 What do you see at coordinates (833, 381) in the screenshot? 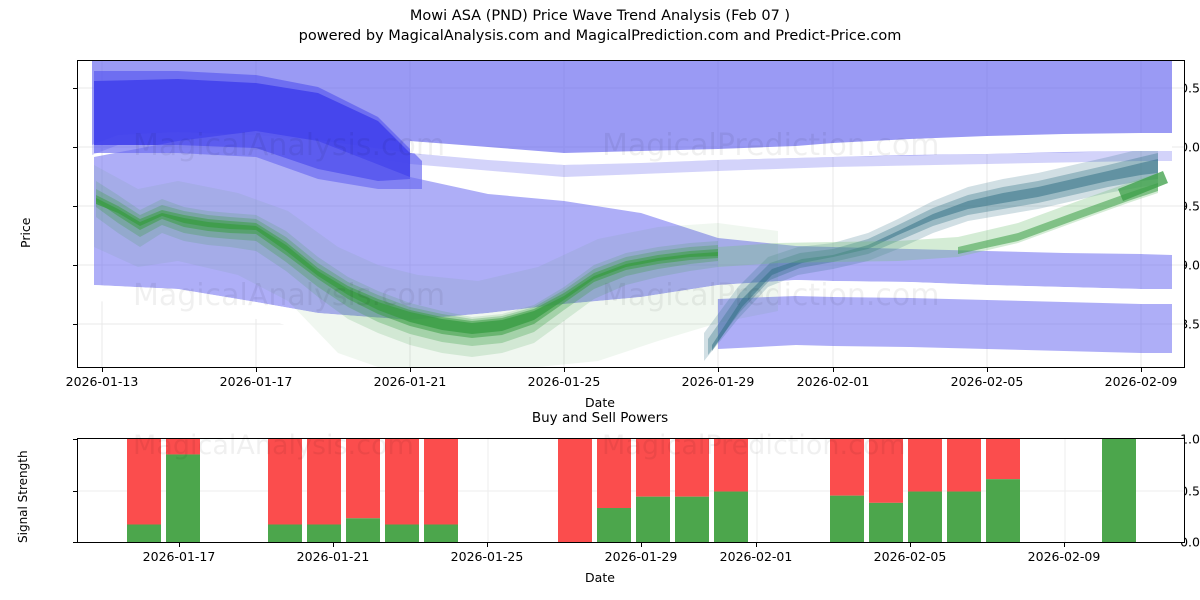
I see `price-xtick-label: 2026-02-01` at bounding box center [833, 381].